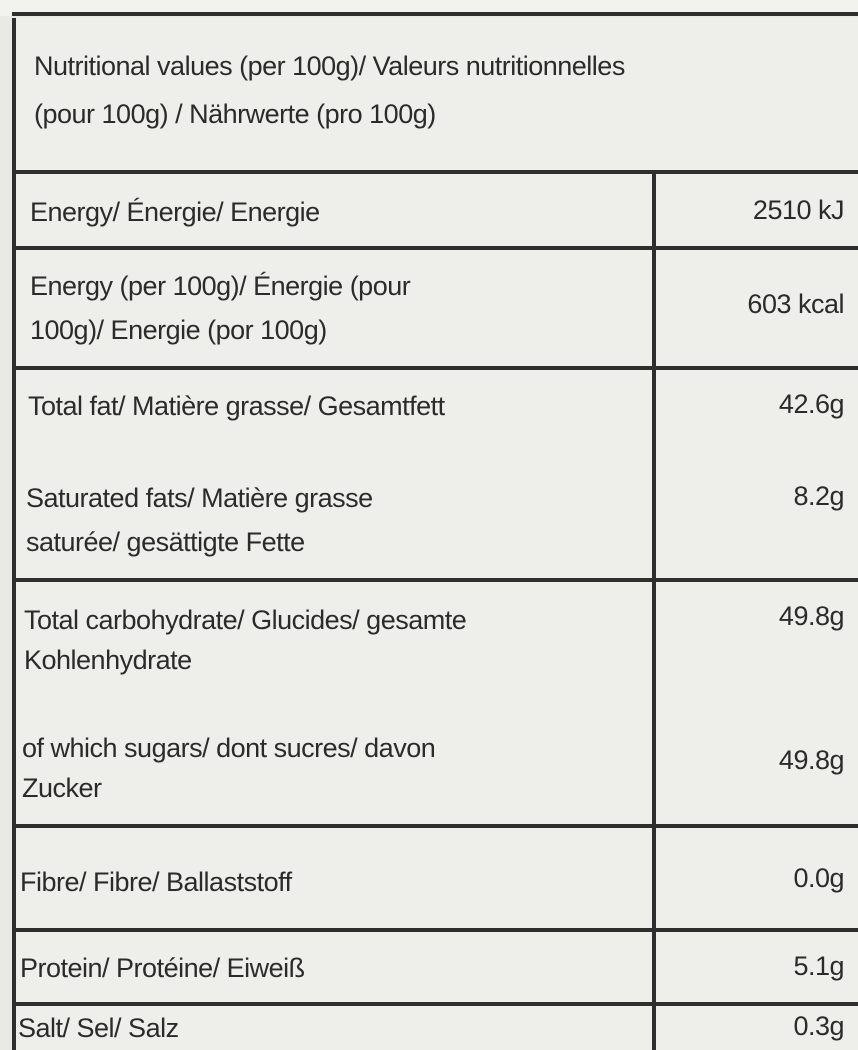 Image resolution: width=858 pixels, height=1050 pixels. What do you see at coordinates (245, 620) in the screenshot?
I see `row-label-carbohydrate-1: Total carbohydrate/ Glucides/ gesamte` at bounding box center [245, 620].